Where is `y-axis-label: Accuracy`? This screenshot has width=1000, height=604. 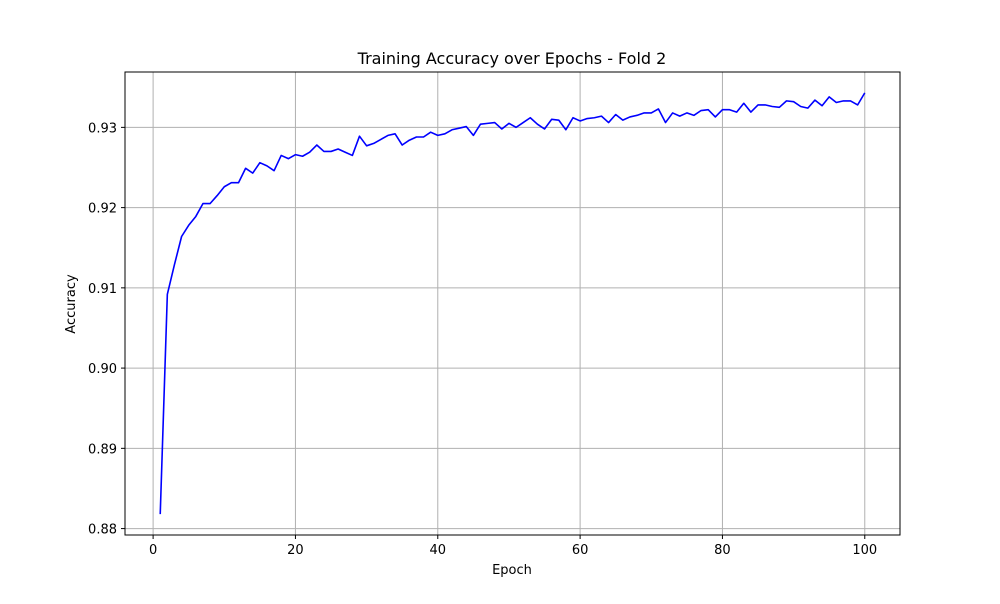
y-axis-label: Accuracy is located at coordinates (71, 304).